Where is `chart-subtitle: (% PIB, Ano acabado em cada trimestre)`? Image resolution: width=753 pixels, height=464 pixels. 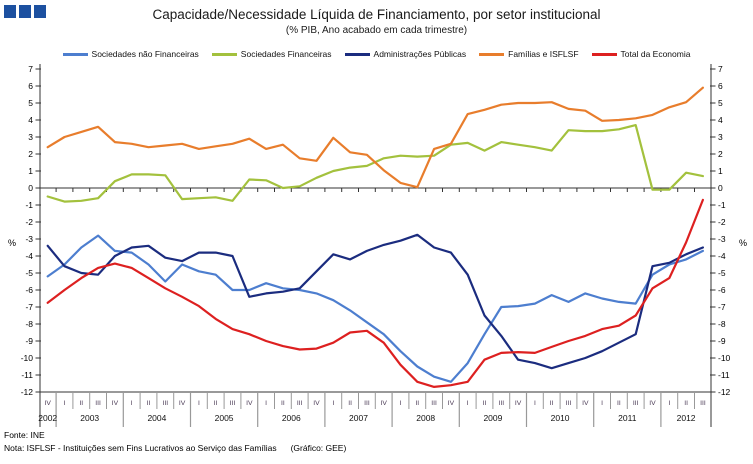 chart-subtitle: (% PIB, Ano acabado em cada trimestre) is located at coordinates (376, 30).